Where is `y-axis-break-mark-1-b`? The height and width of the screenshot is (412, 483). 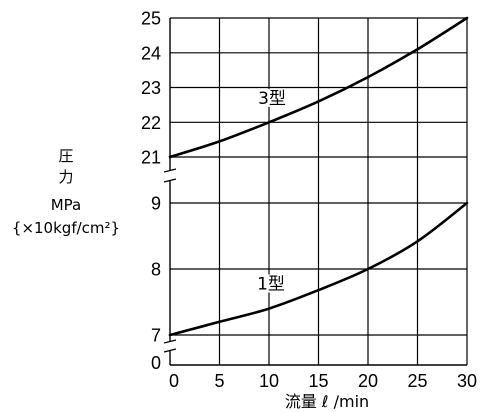
y-axis-break-mark-1-b is located at coordinates (170, 180).